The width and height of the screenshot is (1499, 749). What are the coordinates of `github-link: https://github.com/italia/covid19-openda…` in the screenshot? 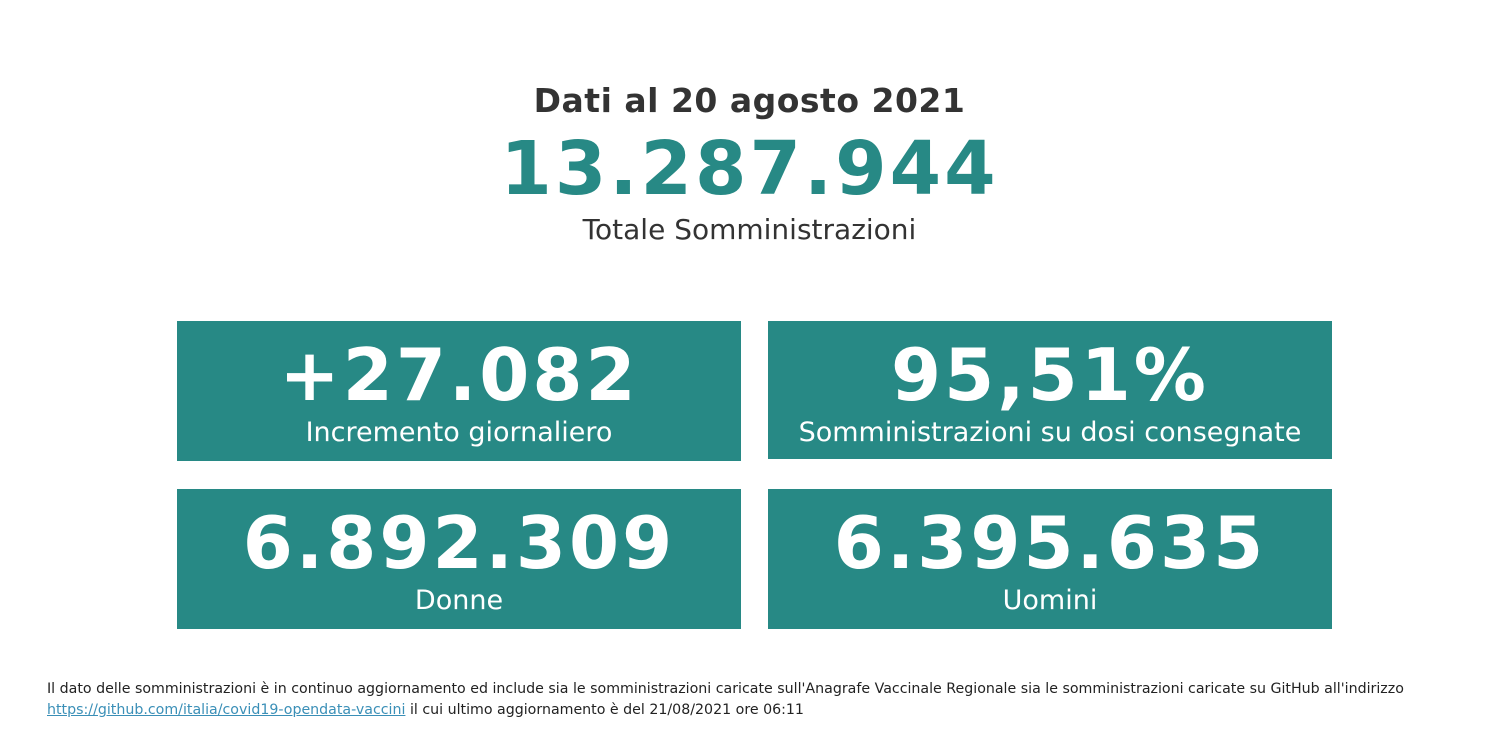 It's located at (226, 710).